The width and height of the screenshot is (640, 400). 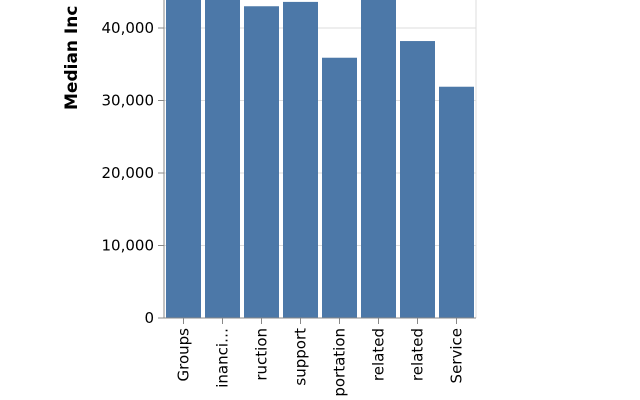 What do you see at coordinates (128, 246) in the screenshot?
I see `y-tick-label: 10,000` at bounding box center [128, 246].